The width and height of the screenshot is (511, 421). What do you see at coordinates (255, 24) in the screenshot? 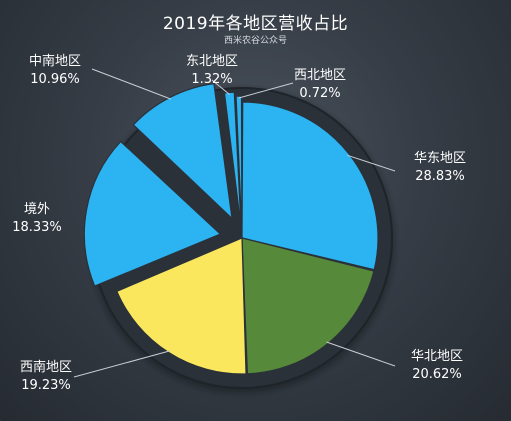
I see `chart-title: 2019年各地区营收占比` at bounding box center [255, 24].